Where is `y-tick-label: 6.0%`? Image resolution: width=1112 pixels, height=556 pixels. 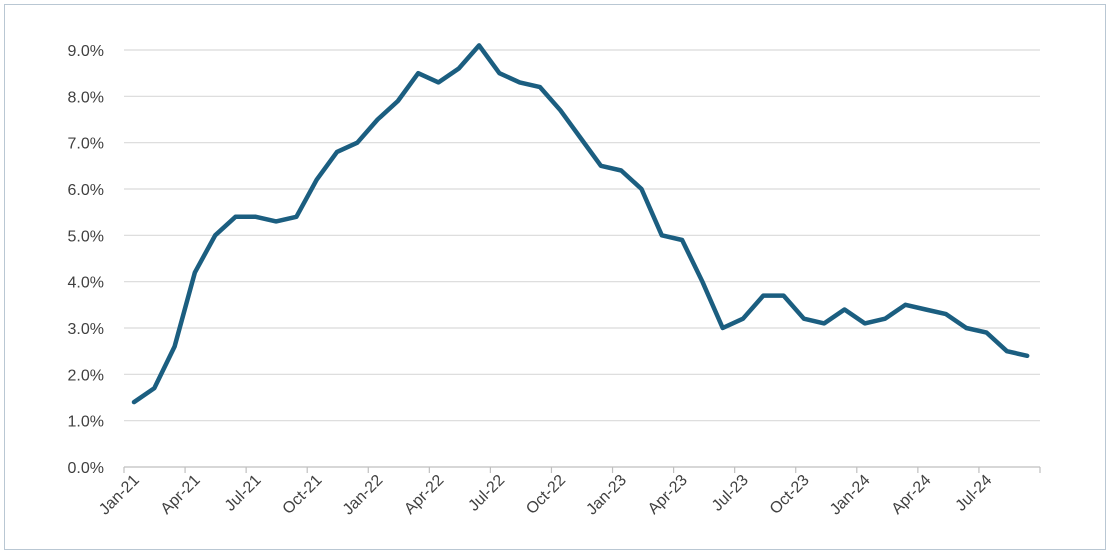 y-tick-label: 6.0% is located at coordinates (86, 190).